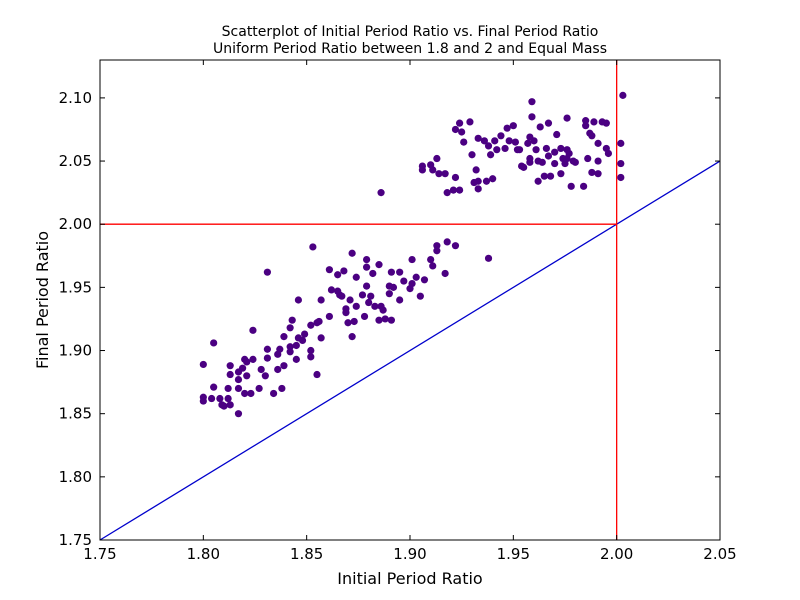 This screenshot has height=600, width=800. Describe the element at coordinates (75, 98) in the screenshot. I see `y-tick-label: 2.10` at that location.